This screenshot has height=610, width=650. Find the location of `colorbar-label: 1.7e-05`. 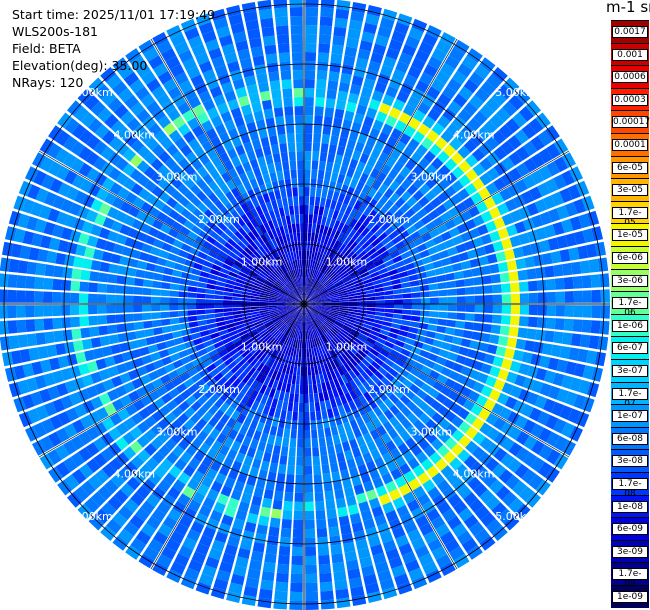

colorbar-label: 1.7e-05 is located at coordinates (630, 217).